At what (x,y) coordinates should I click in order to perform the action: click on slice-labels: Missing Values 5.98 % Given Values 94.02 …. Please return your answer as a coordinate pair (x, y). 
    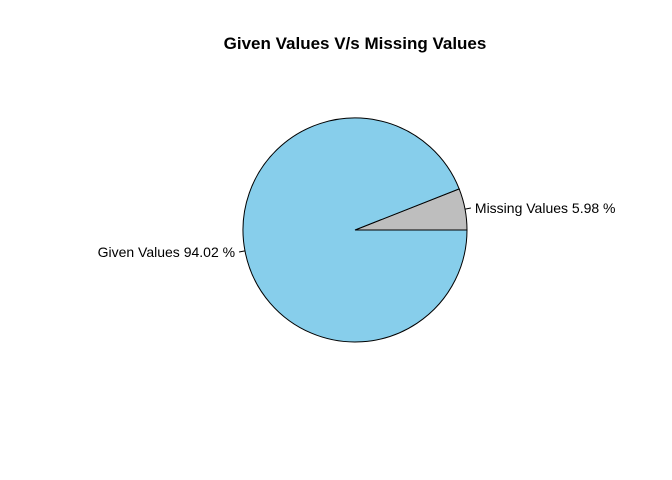
    Looking at the image, I should click on (357, 230).